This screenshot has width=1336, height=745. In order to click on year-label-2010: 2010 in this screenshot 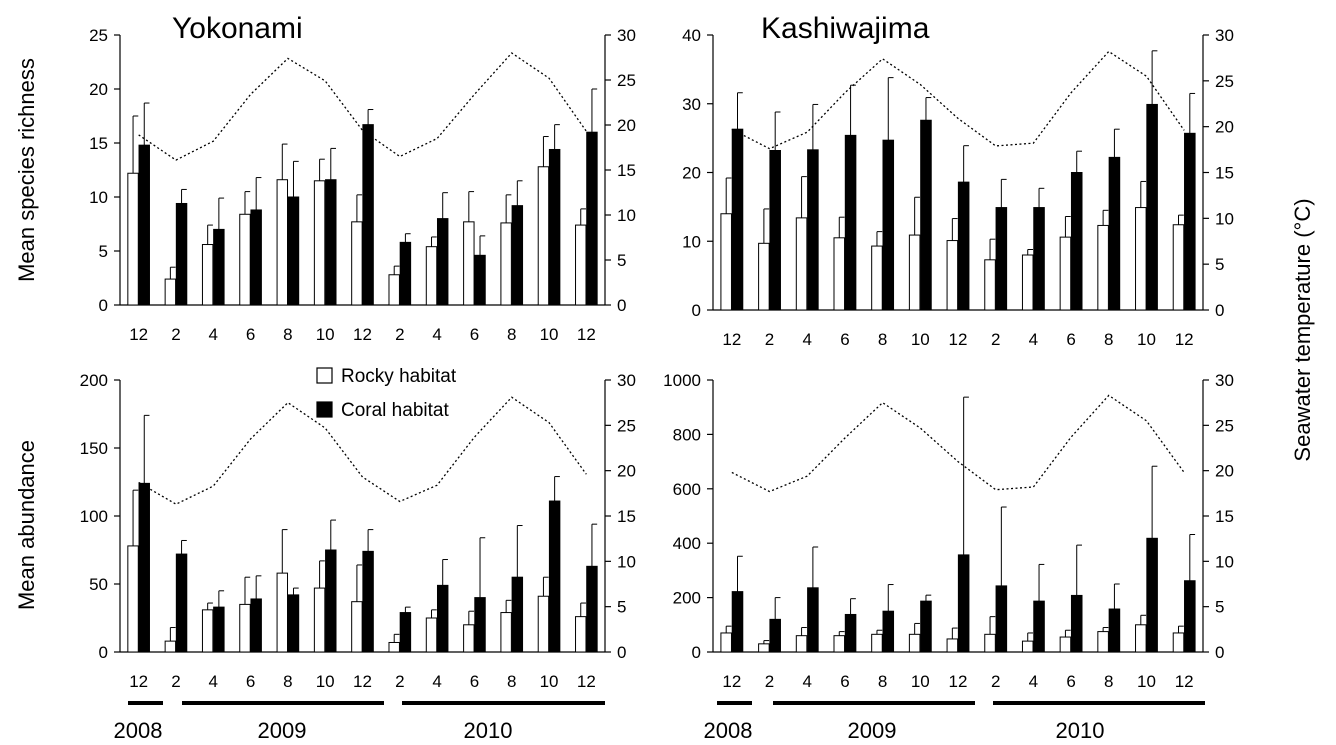, I will do `click(488, 730)`.